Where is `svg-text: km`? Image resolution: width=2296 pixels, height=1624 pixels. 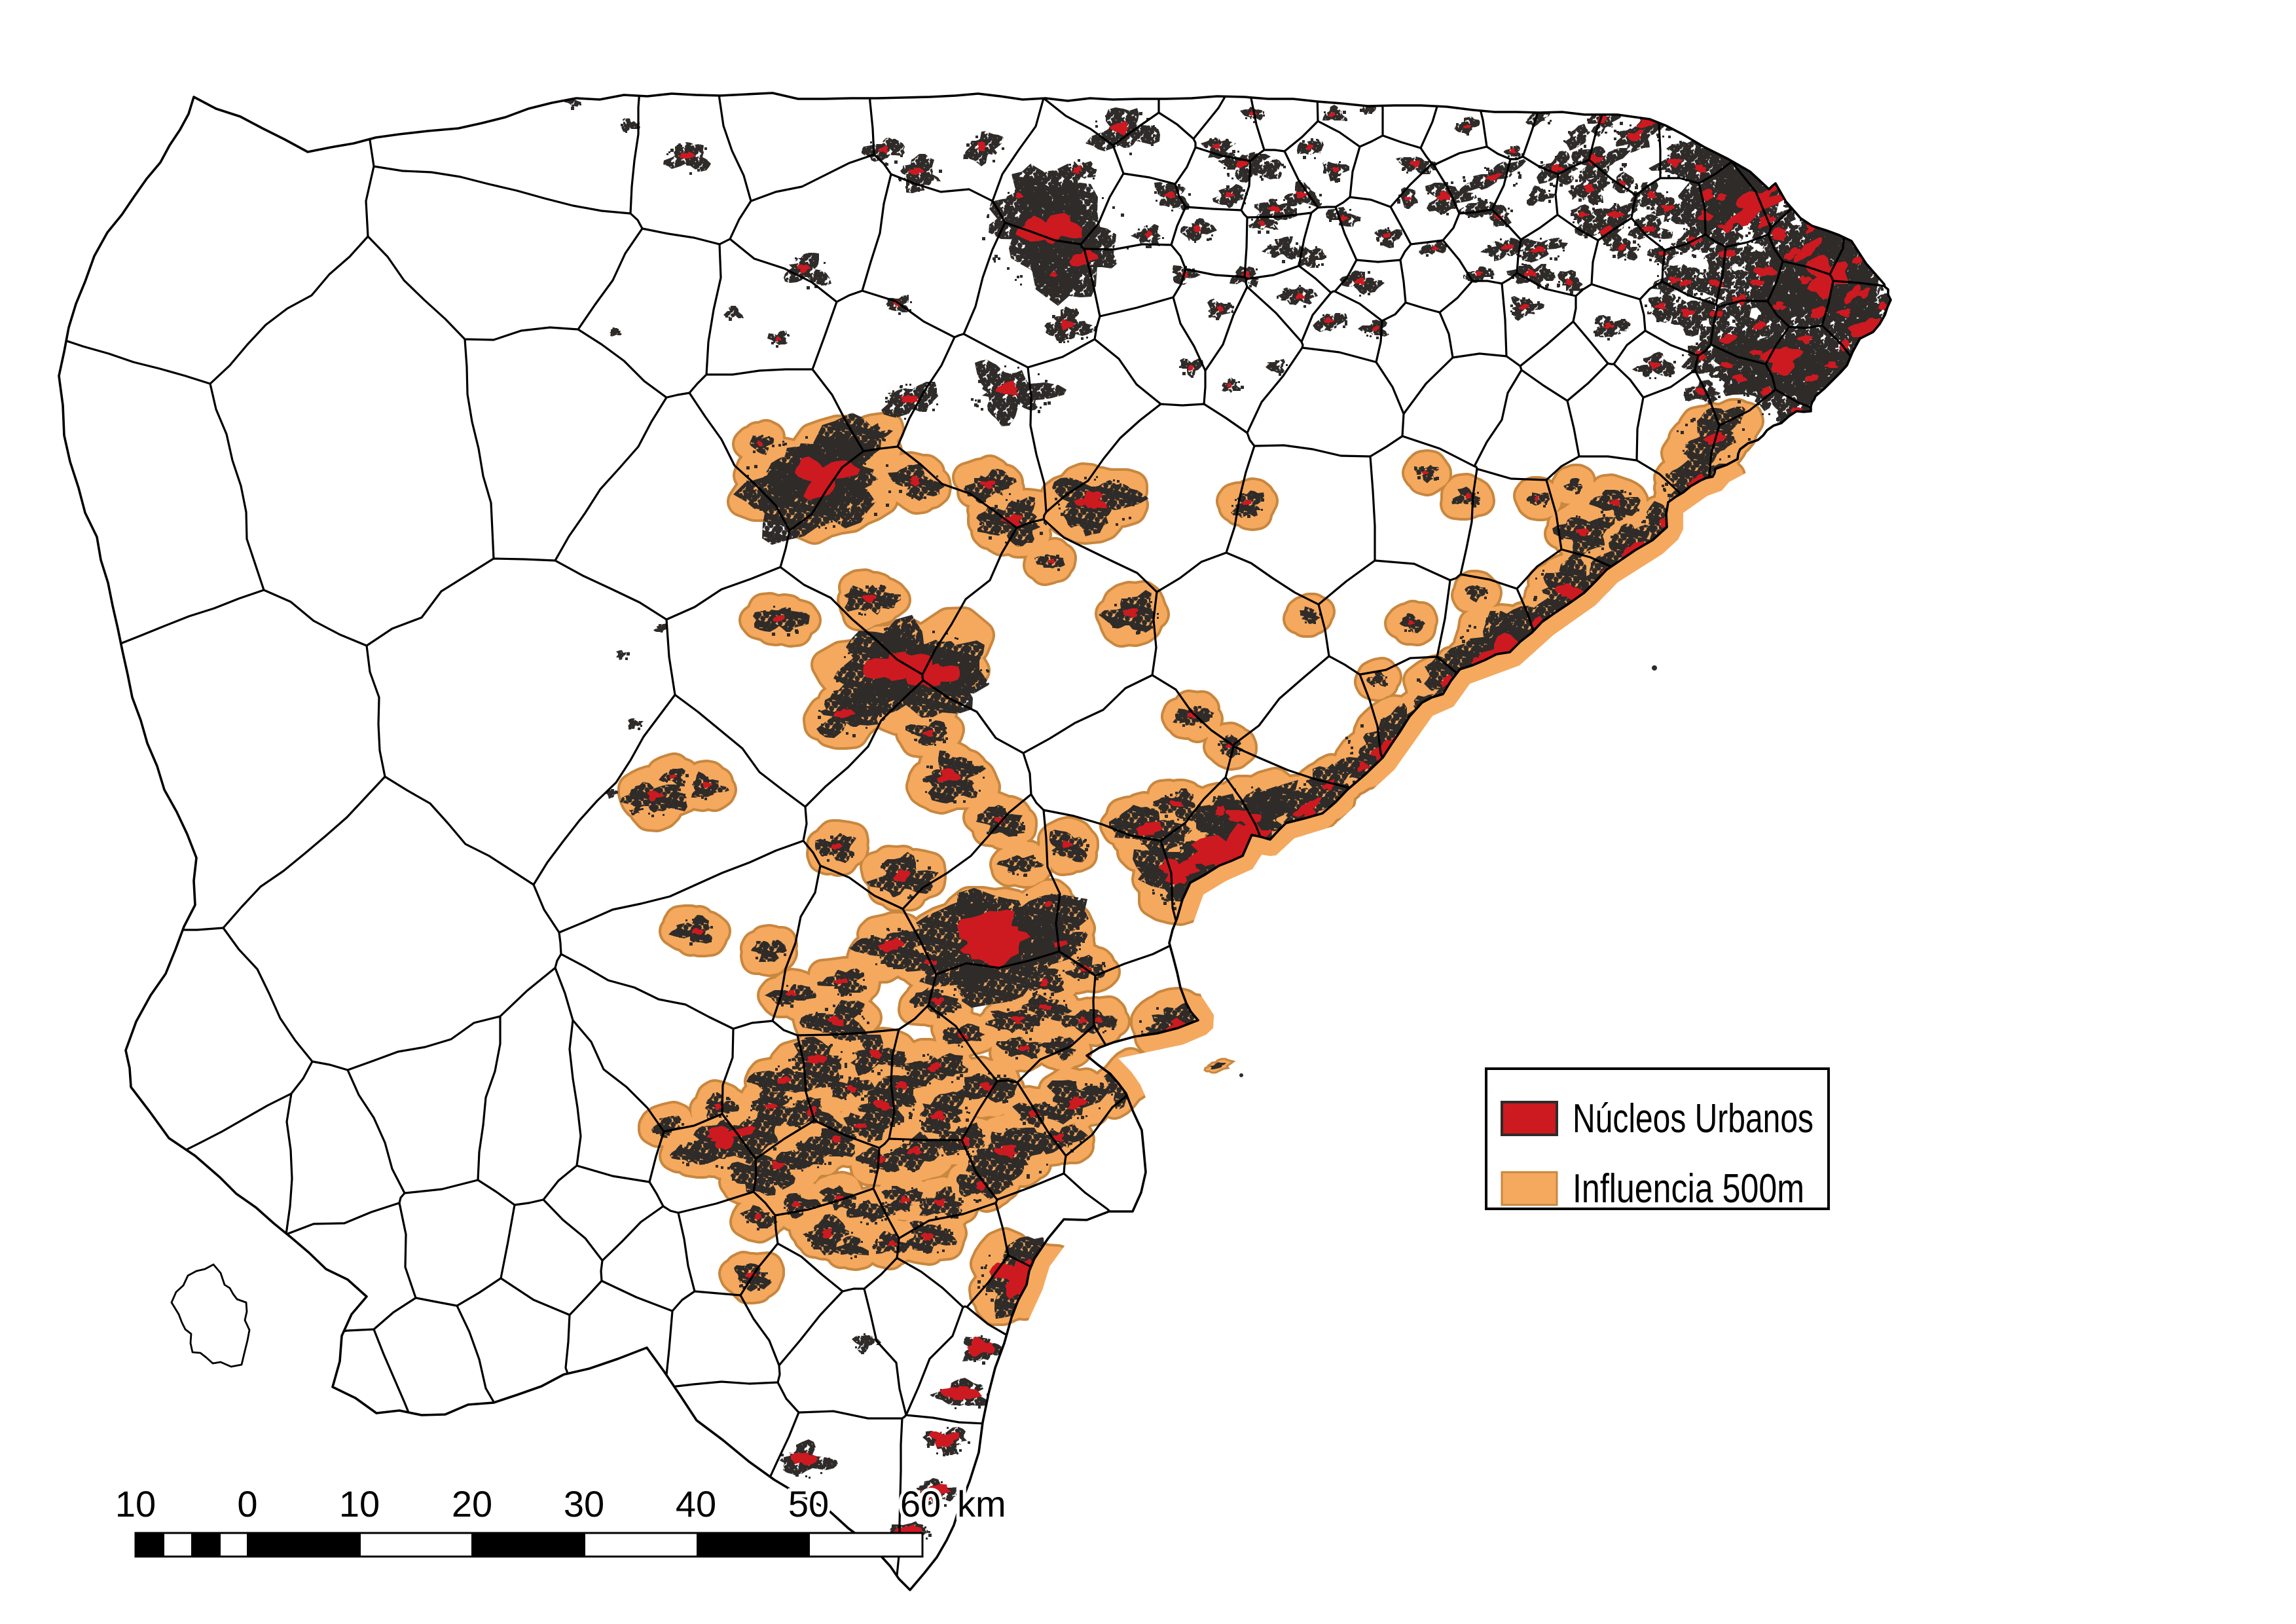 svg-text: km is located at coordinates (981, 1503).